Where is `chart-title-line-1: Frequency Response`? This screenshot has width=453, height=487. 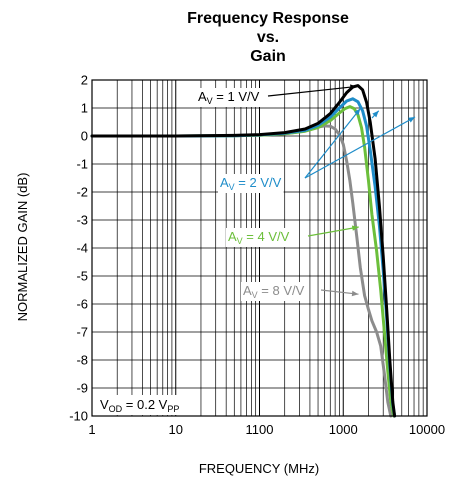
chart-title-line-1: Frequency Response is located at coordinates (268, 18).